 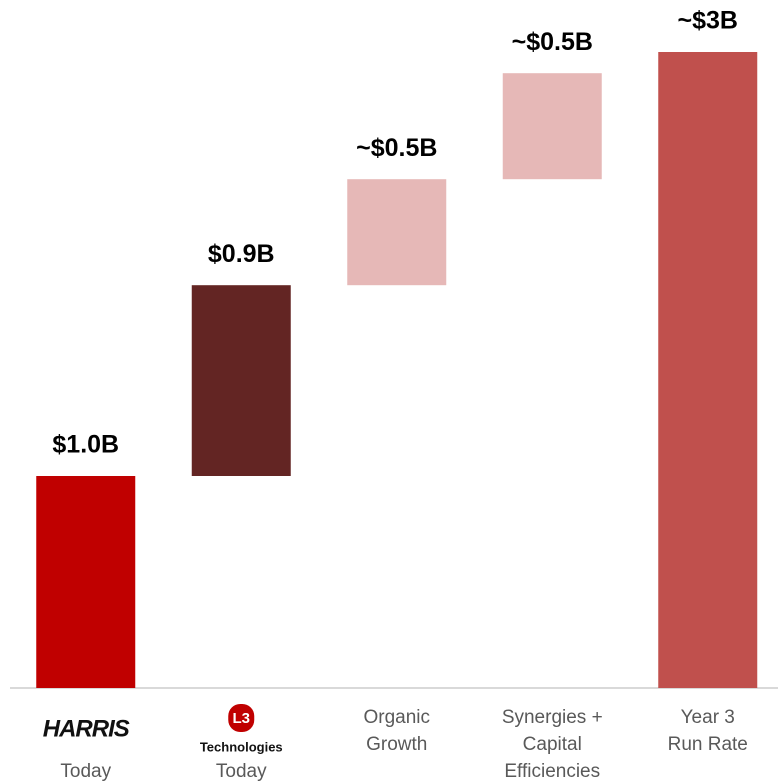 What do you see at coordinates (552, 717) in the screenshot?
I see `x-tick-label: Synergies +` at bounding box center [552, 717].